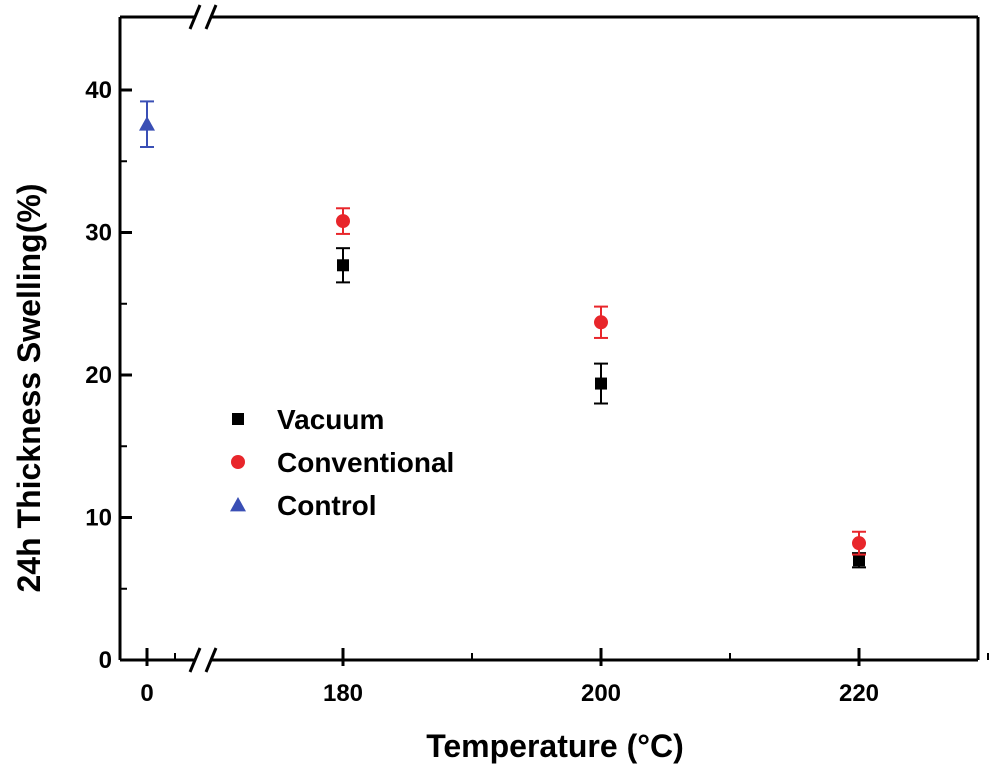  What do you see at coordinates (29, 388) in the screenshot?
I see `y-axis-title: 24h Thickness Swelling(%)` at bounding box center [29, 388].